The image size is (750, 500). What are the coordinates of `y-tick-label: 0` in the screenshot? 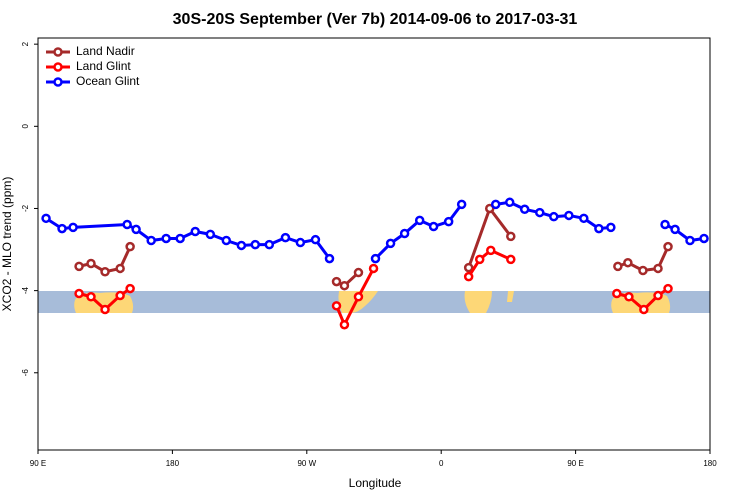 It's located at (25, 126).